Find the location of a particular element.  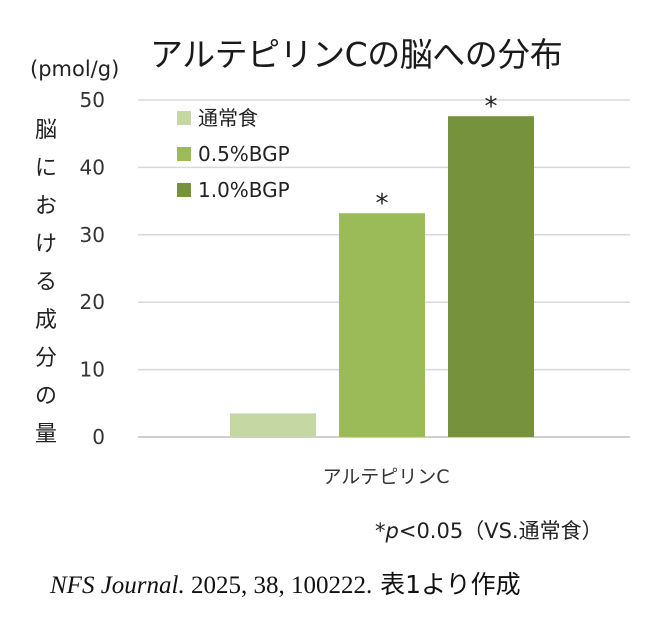

source-suffix: 表1より作成 is located at coordinates (446, 584).